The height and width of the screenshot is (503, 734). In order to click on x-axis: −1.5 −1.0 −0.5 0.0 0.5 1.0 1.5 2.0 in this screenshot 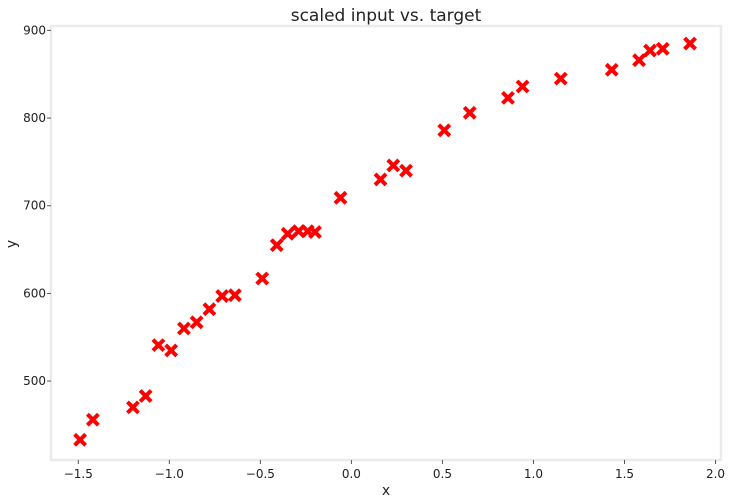, I will do `click(394, 470)`.